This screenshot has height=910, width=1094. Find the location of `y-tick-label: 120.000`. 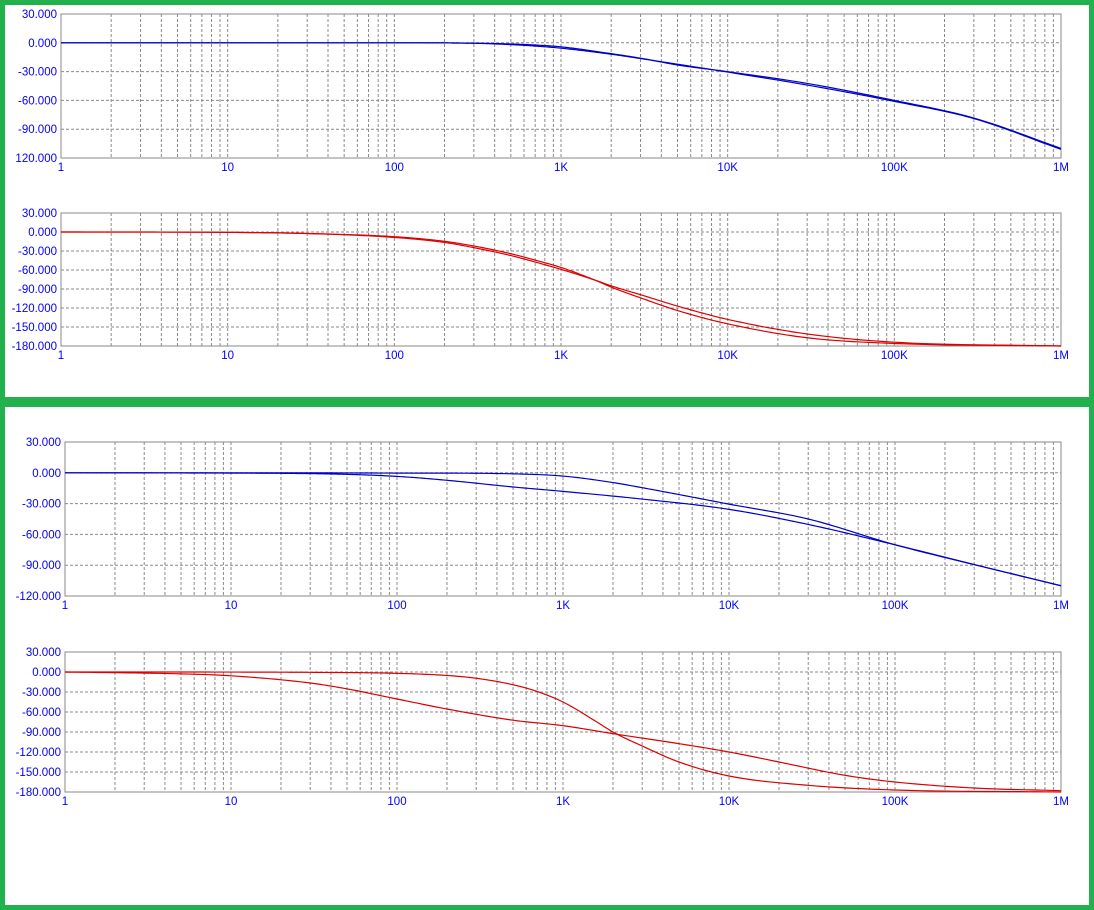

y-tick-label: 120.000 is located at coordinates (36, 159).